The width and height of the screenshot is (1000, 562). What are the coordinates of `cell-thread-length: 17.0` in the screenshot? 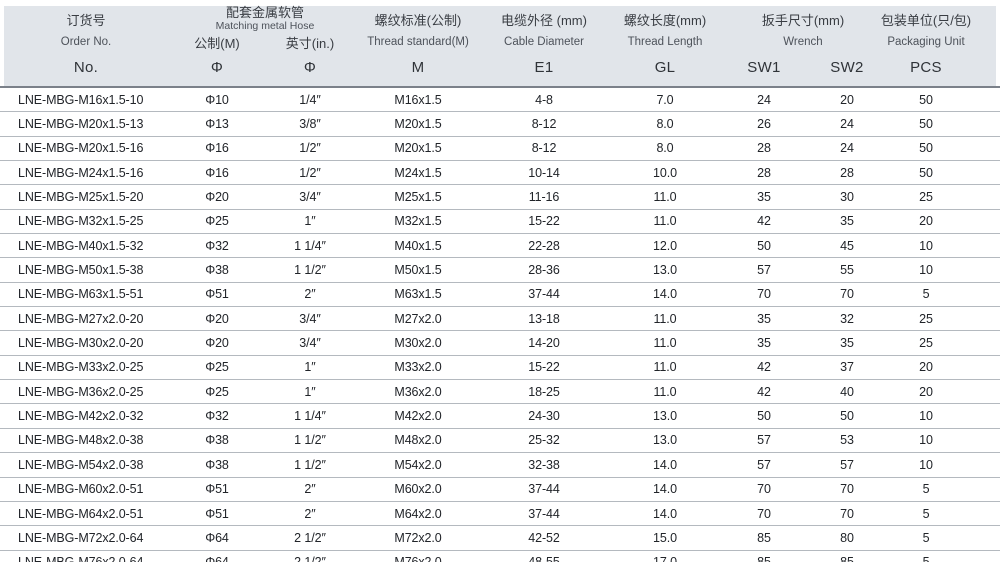 It's located at (665, 556).